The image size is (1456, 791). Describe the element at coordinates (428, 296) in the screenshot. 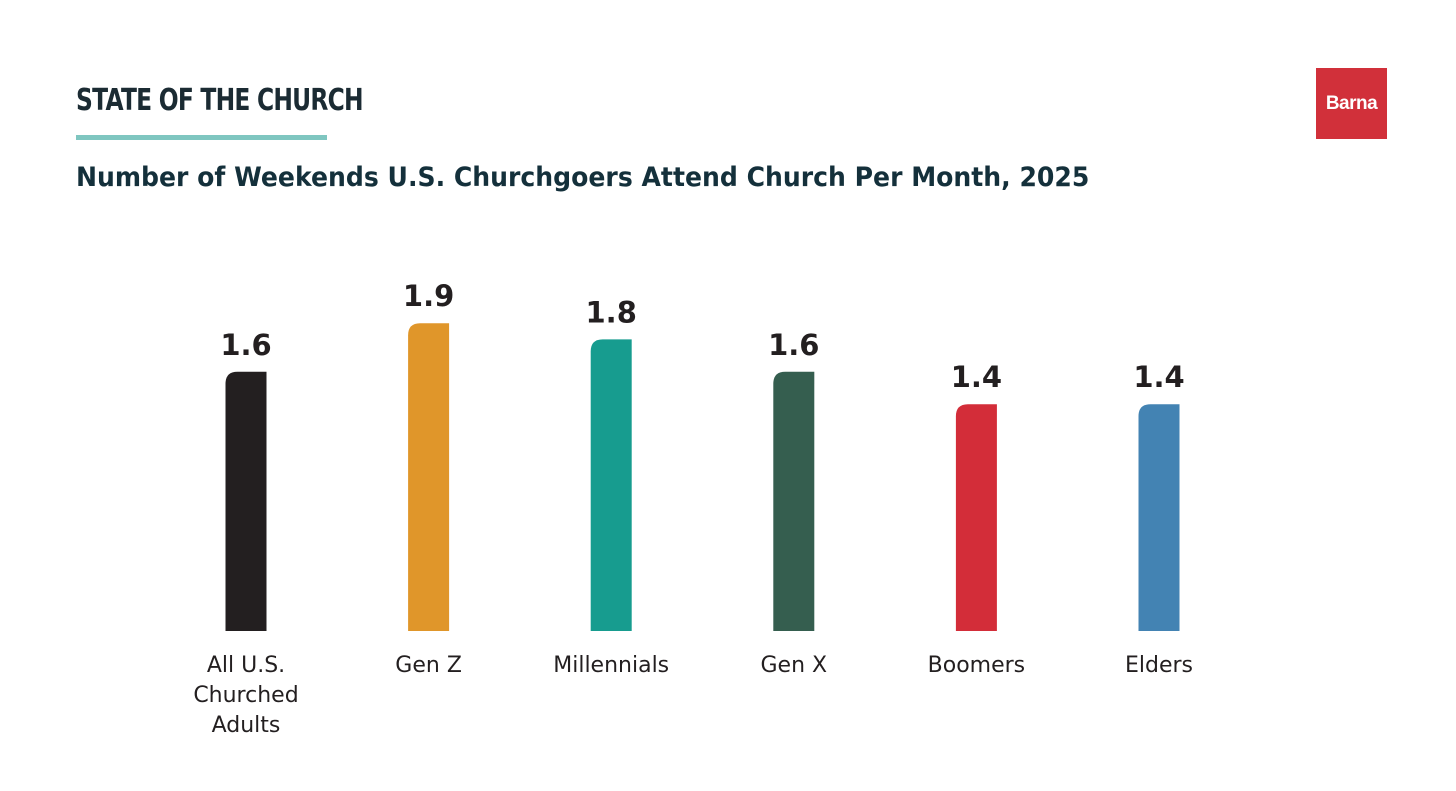

I see `value-label-1: 1.9` at that location.